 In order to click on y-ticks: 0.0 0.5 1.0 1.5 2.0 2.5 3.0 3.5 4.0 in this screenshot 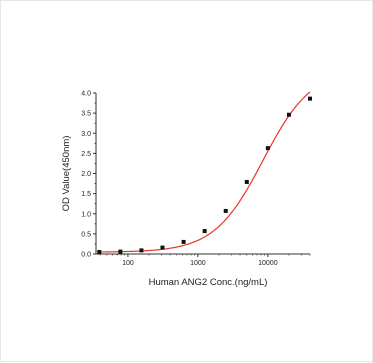, I will do `click(88, 175)`.